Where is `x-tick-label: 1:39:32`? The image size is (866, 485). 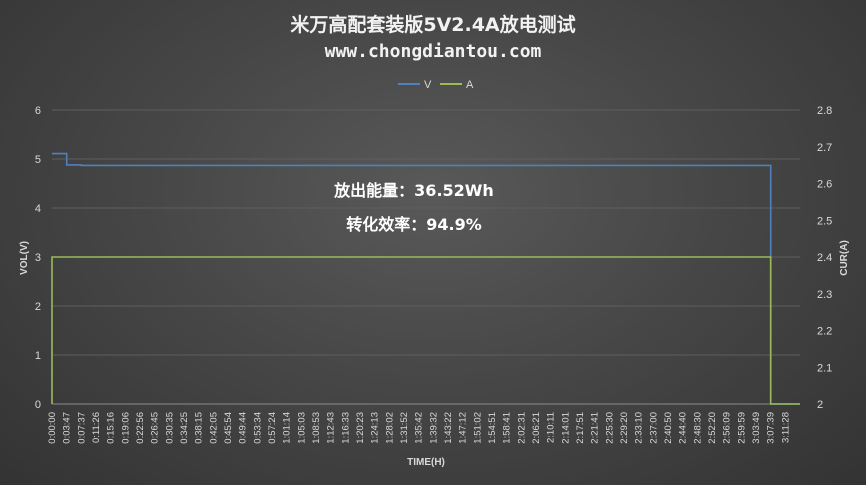 x-tick-label: 1:39:32 is located at coordinates (433, 428).